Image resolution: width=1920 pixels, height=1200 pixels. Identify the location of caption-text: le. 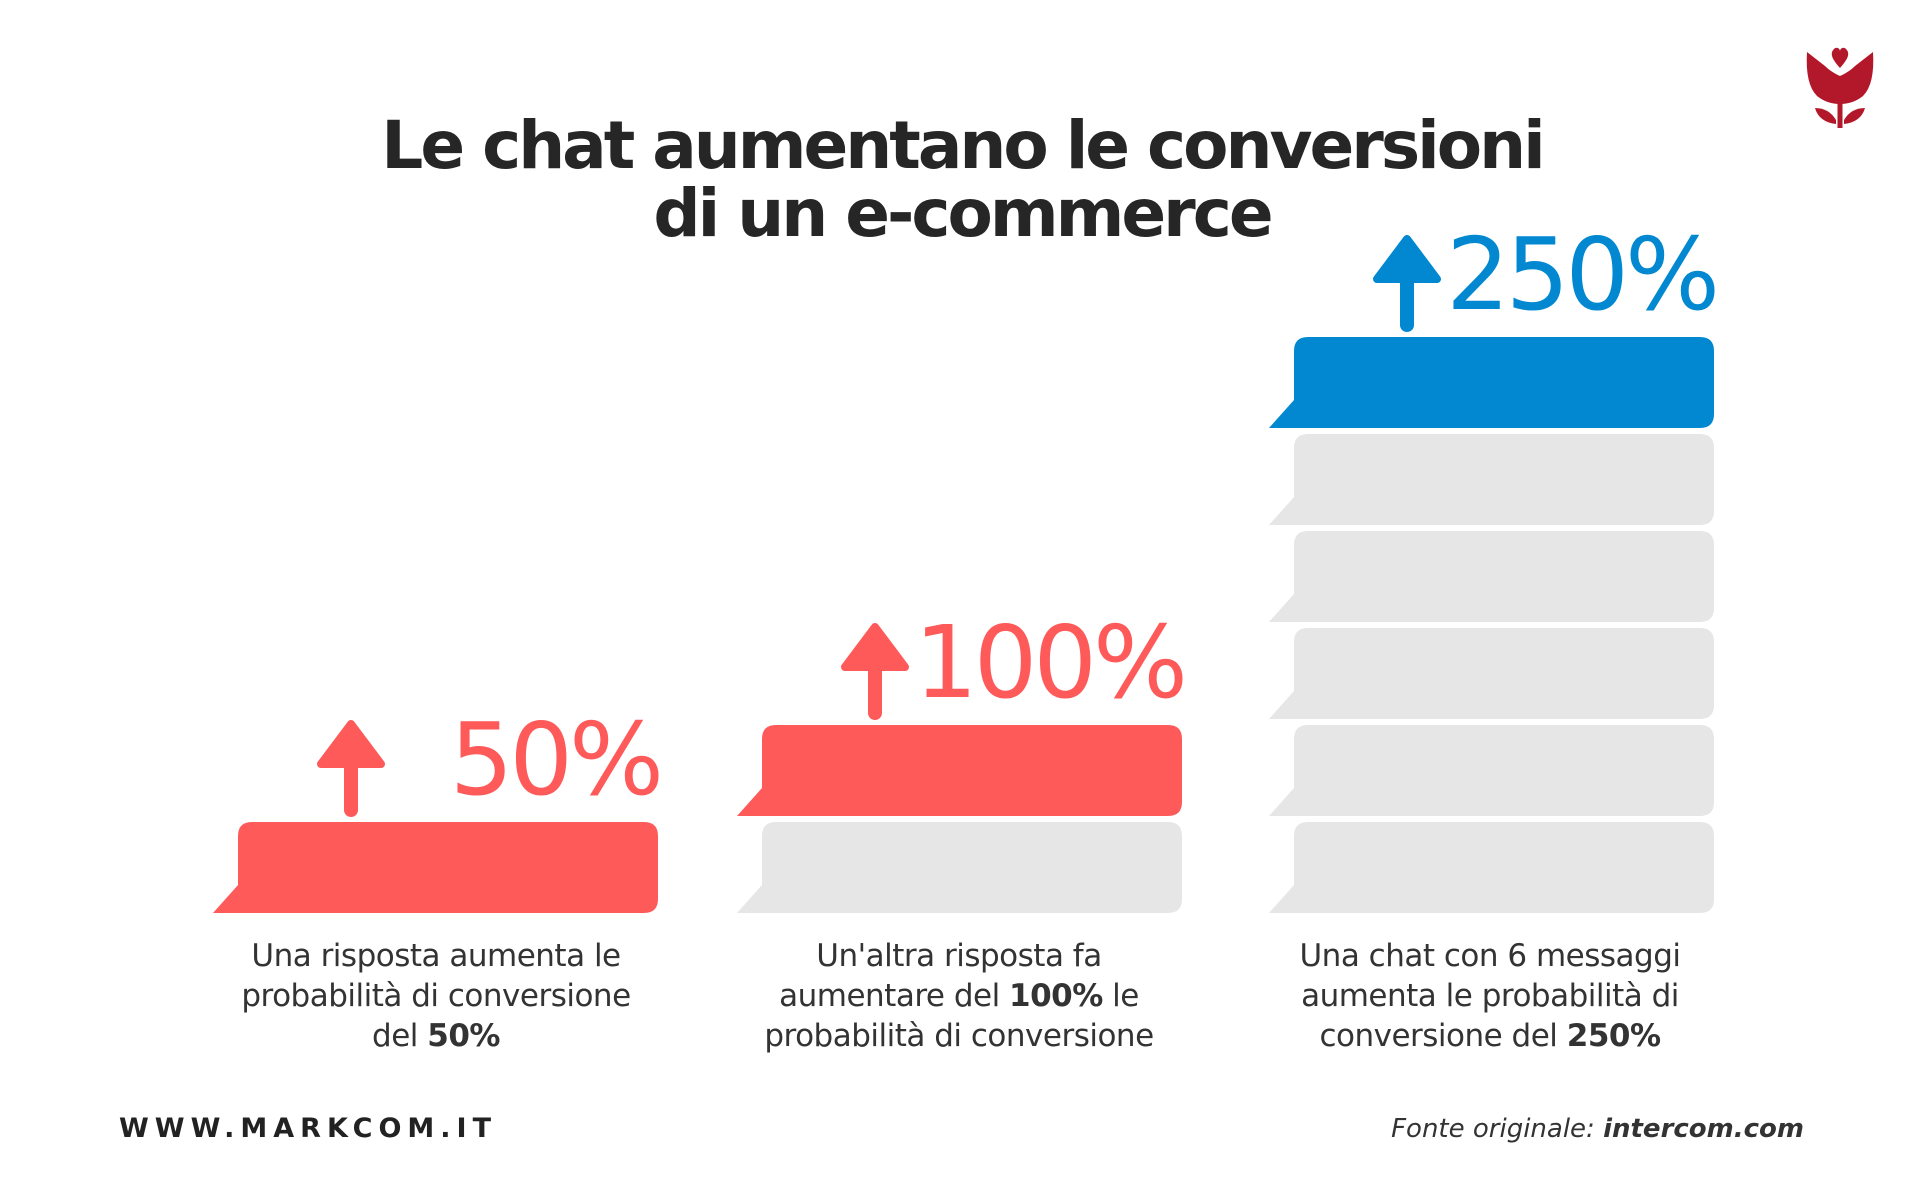
(1120, 996).